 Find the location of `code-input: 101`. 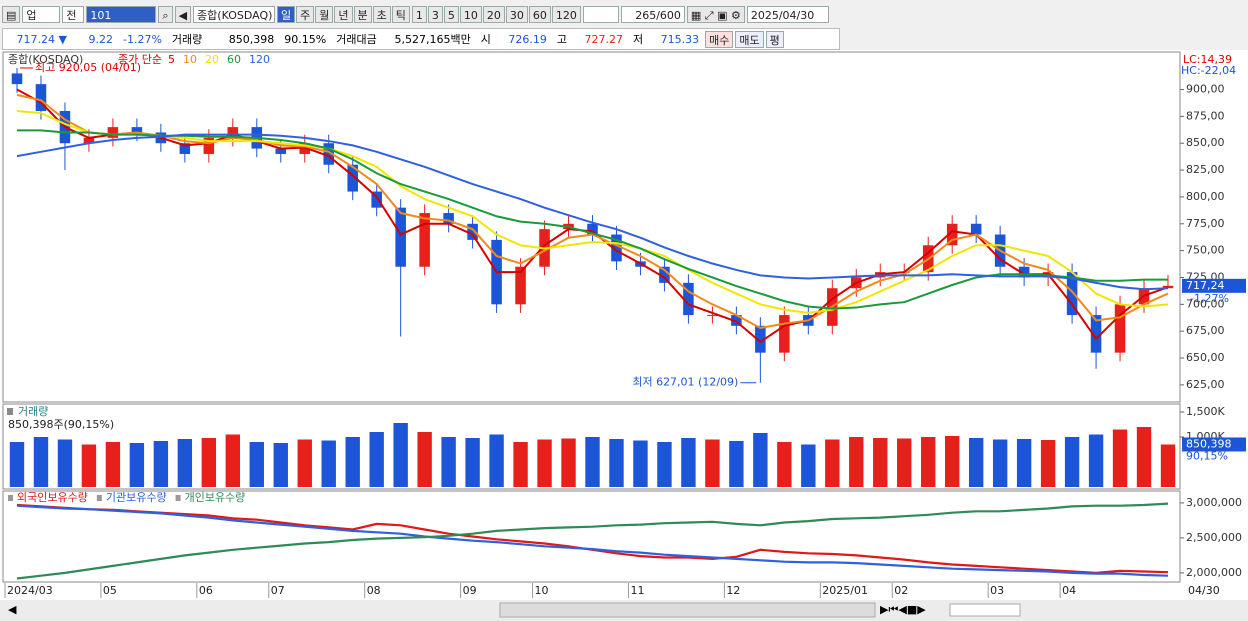

code-input: 101 is located at coordinates (121, 14).